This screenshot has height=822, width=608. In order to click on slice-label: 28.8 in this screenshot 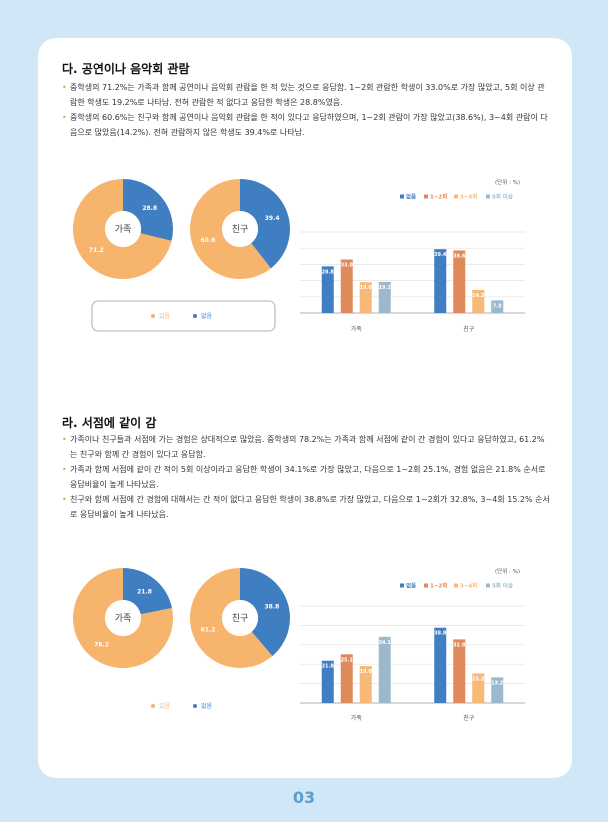, I will do `click(149, 208)`.